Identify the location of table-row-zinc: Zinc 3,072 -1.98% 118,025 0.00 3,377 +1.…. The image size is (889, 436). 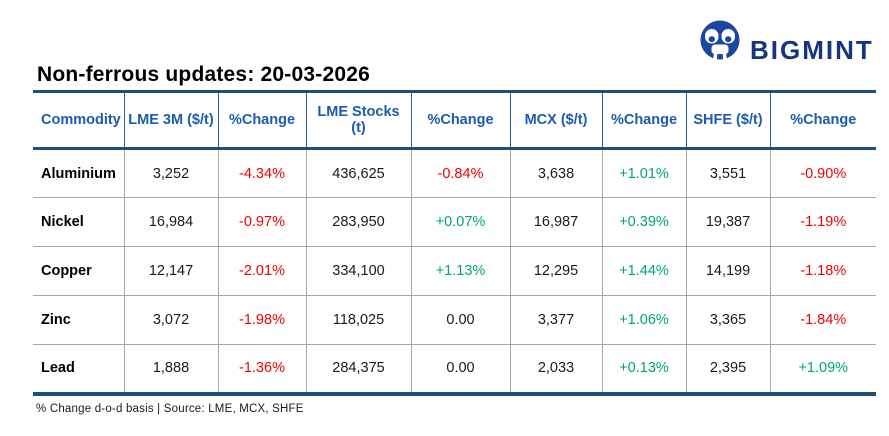
(454, 320).